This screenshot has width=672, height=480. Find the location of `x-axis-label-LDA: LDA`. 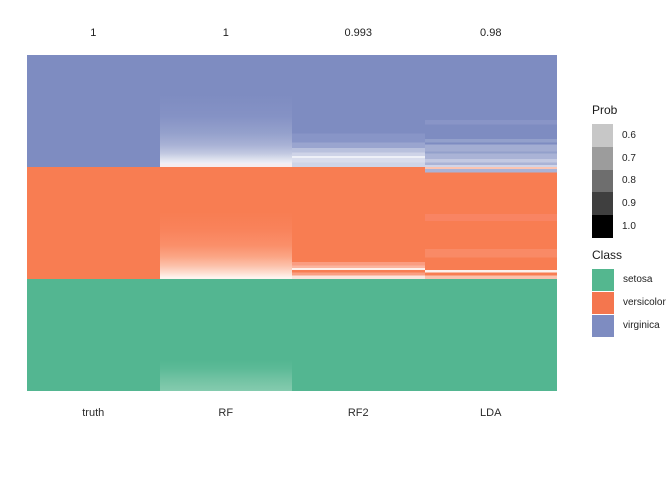

x-axis-label-LDA: LDA is located at coordinates (491, 413).